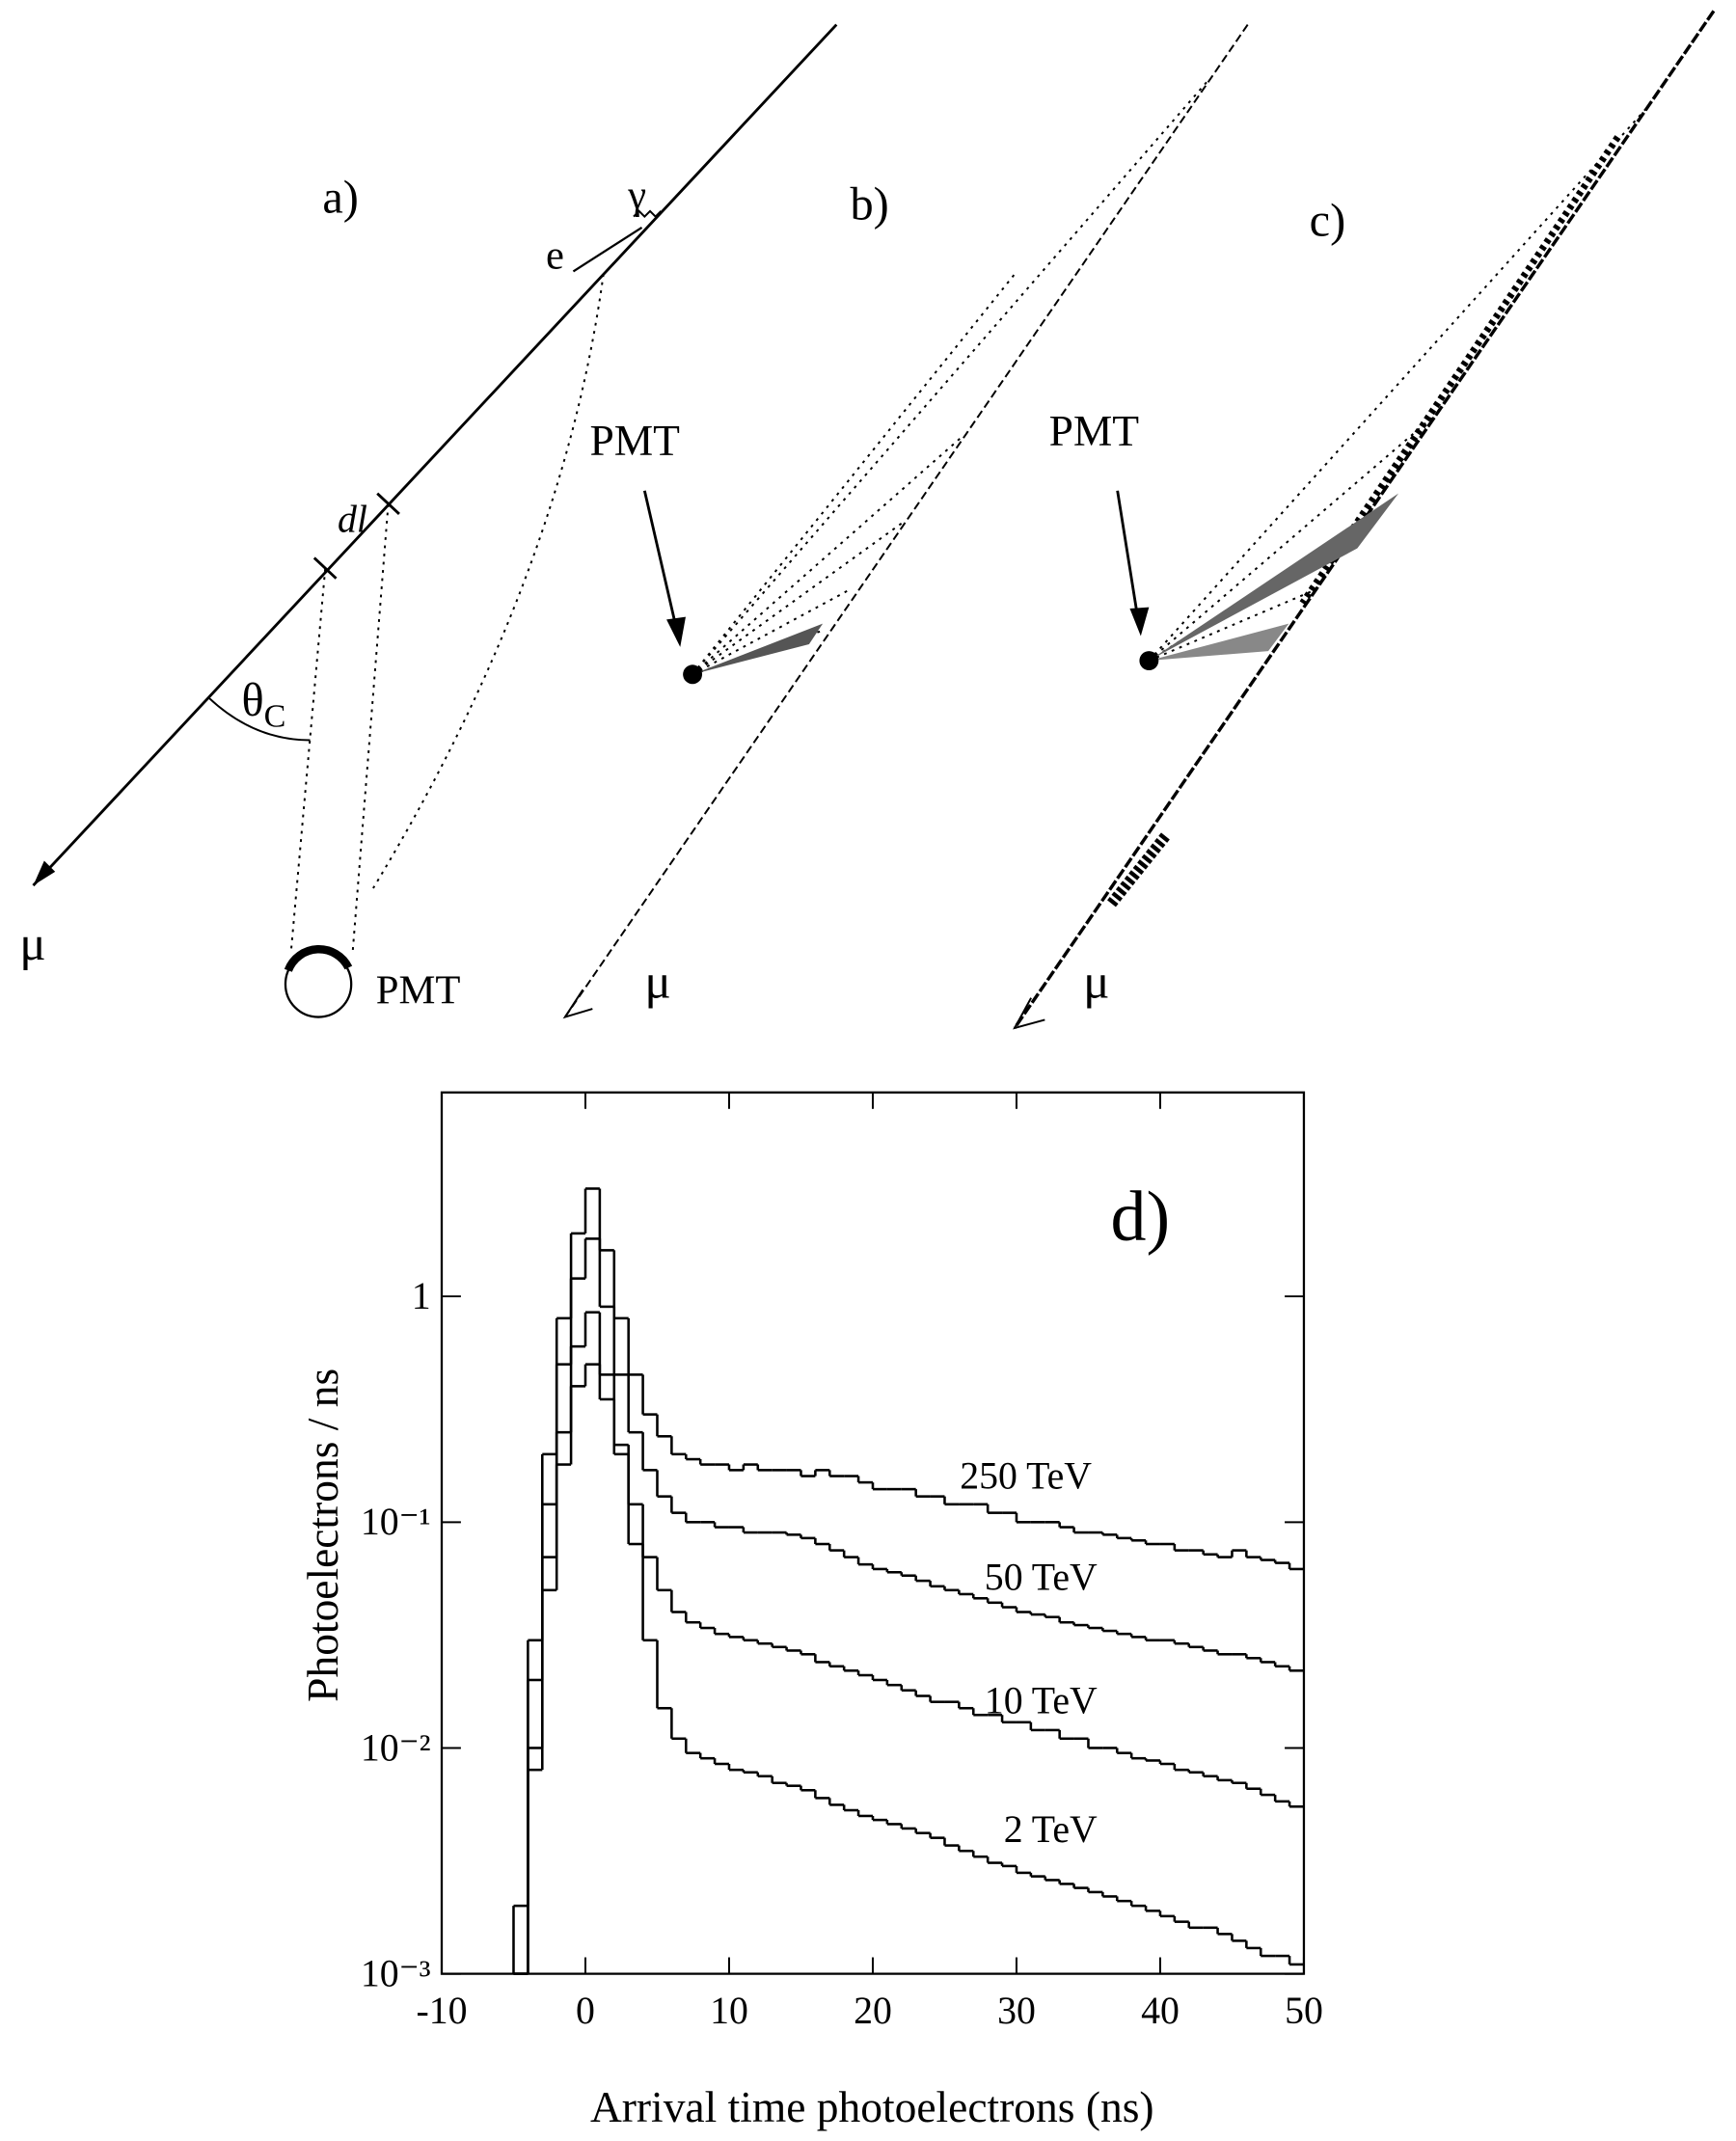 The image size is (1736, 2141). I want to click on x-axis-label: Arrival time photoelectrons (ns), so click(872, 2107).